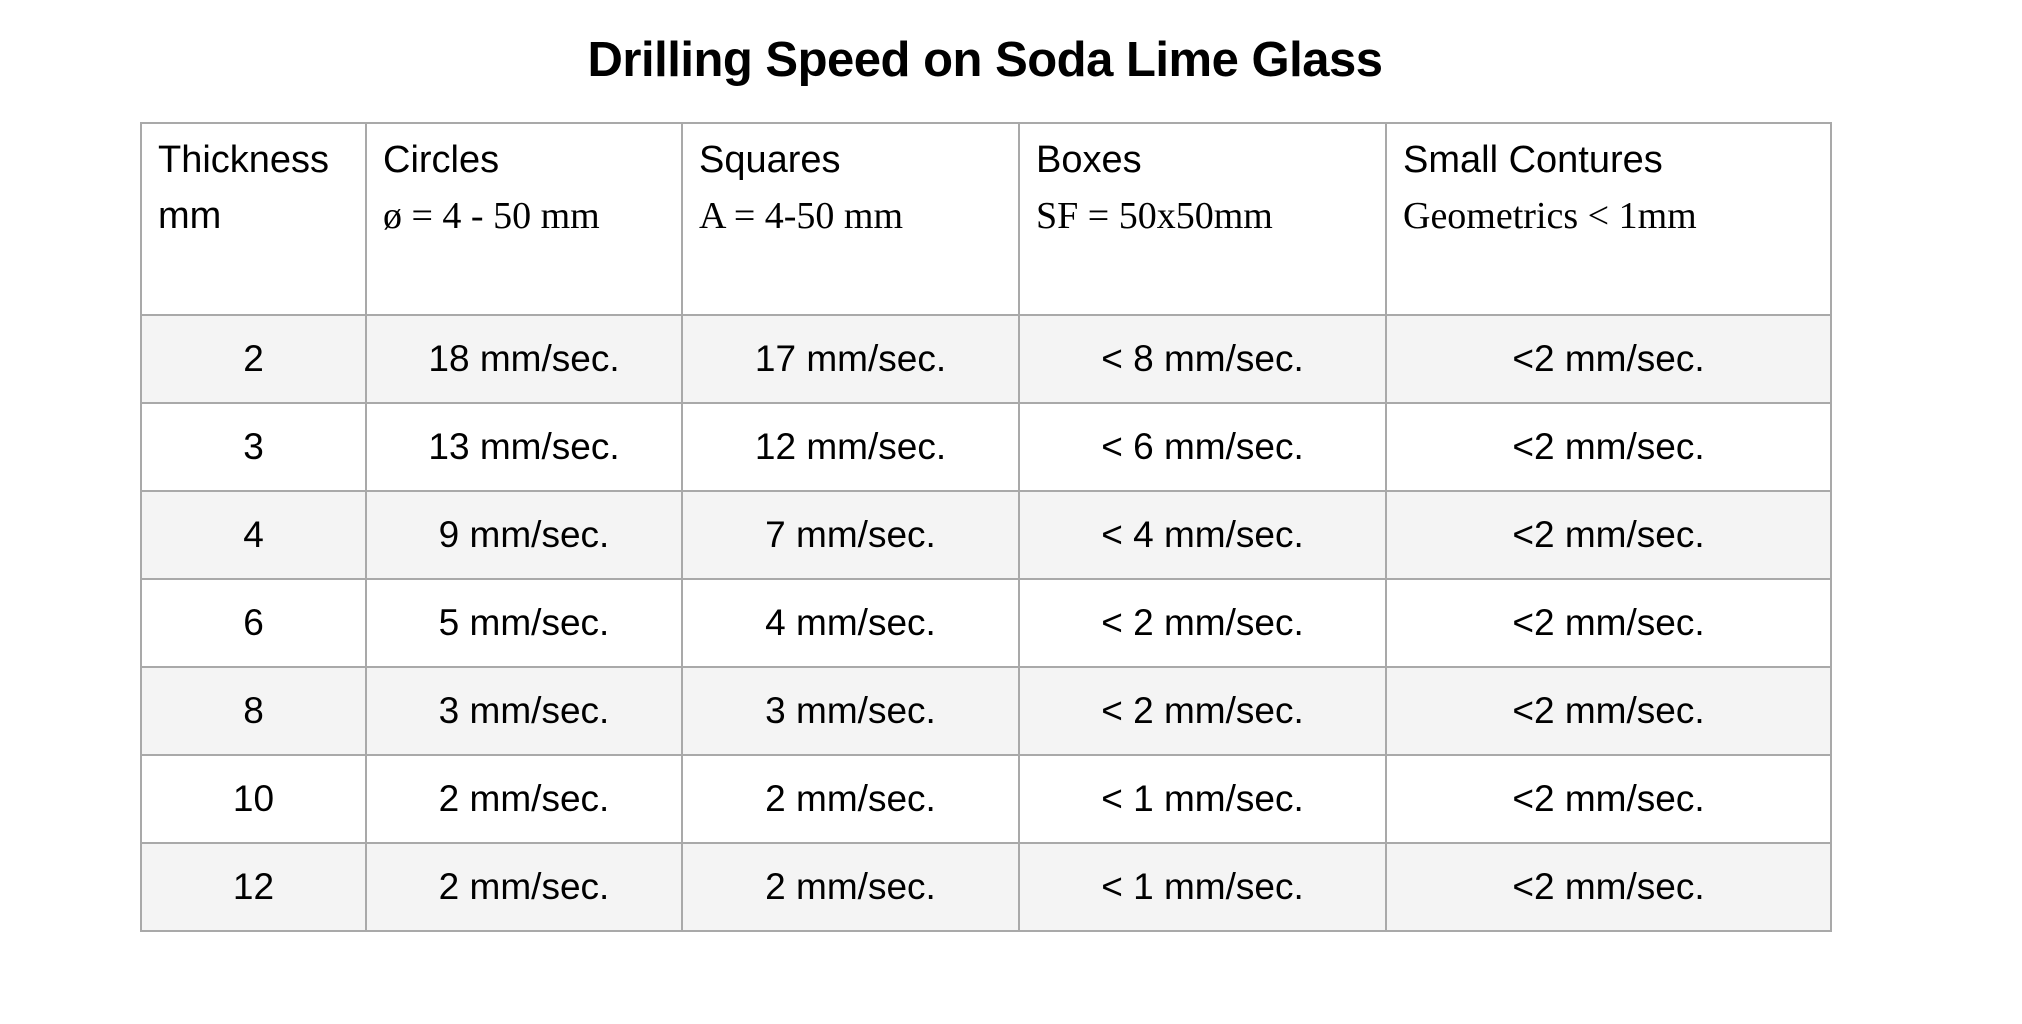  What do you see at coordinates (850, 447) in the screenshot?
I see `table-cell: 12 mm/sec.` at bounding box center [850, 447].